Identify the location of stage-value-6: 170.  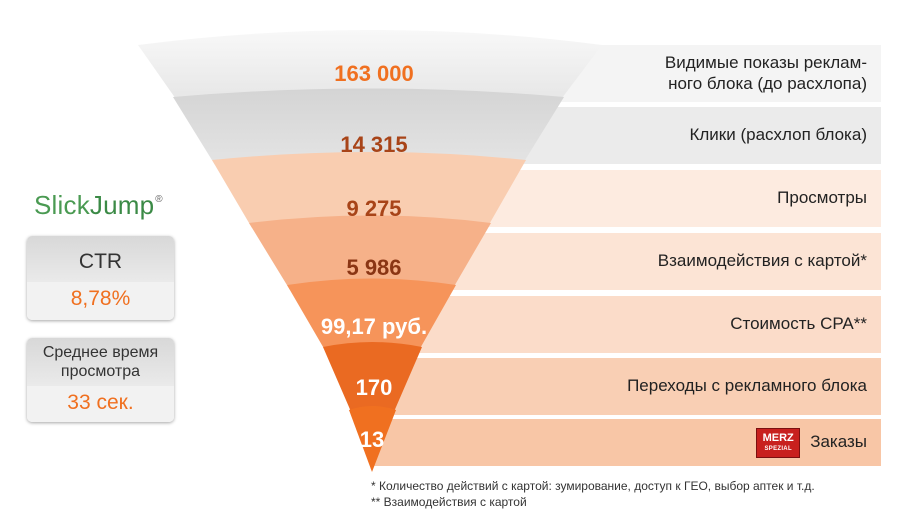
(374, 387).